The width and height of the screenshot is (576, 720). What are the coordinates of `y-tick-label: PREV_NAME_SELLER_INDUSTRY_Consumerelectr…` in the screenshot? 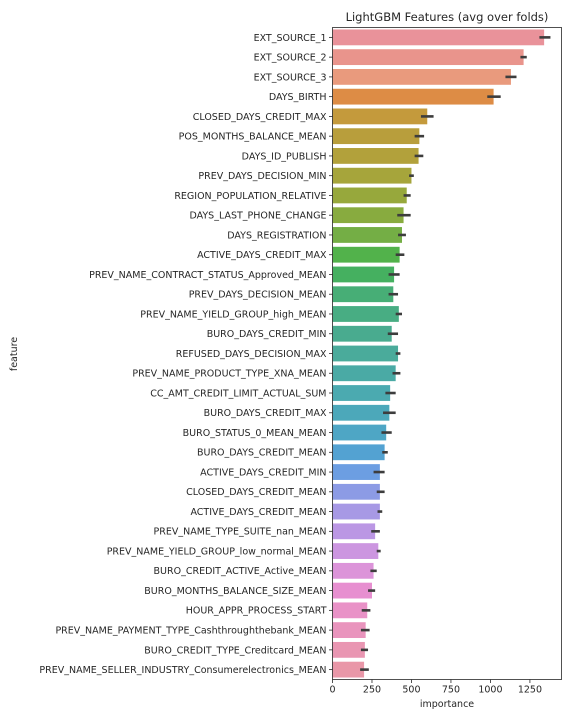 It's located at (182, 670).